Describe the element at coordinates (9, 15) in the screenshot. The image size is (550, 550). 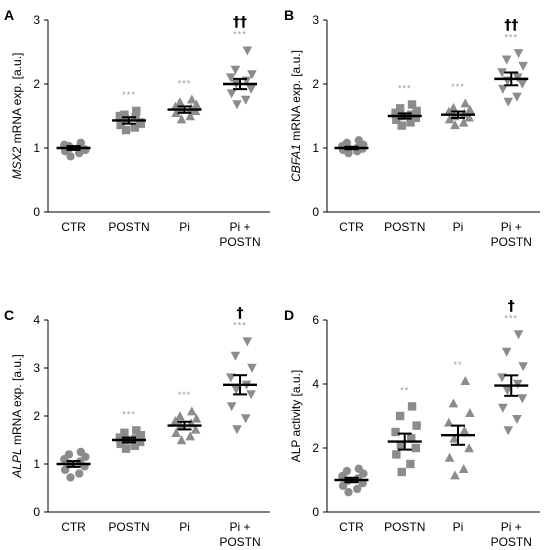
I see `panel-letter: A` at that location.